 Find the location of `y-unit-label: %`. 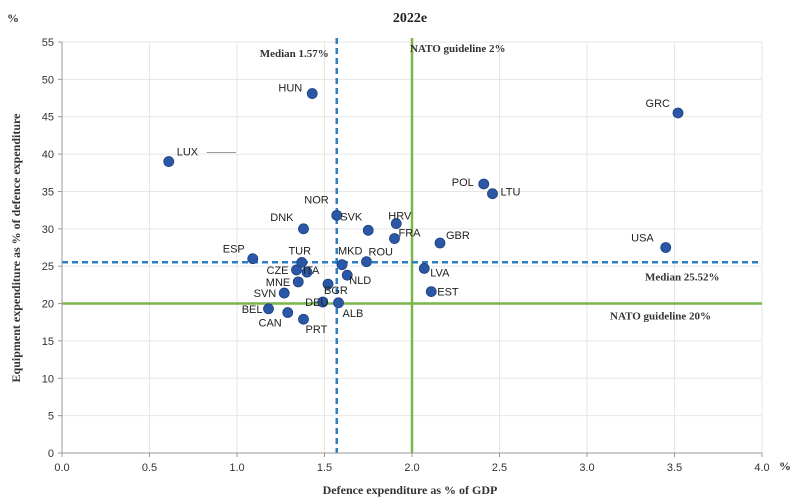

y-unit-label: % is located at coordinates (13, 18).